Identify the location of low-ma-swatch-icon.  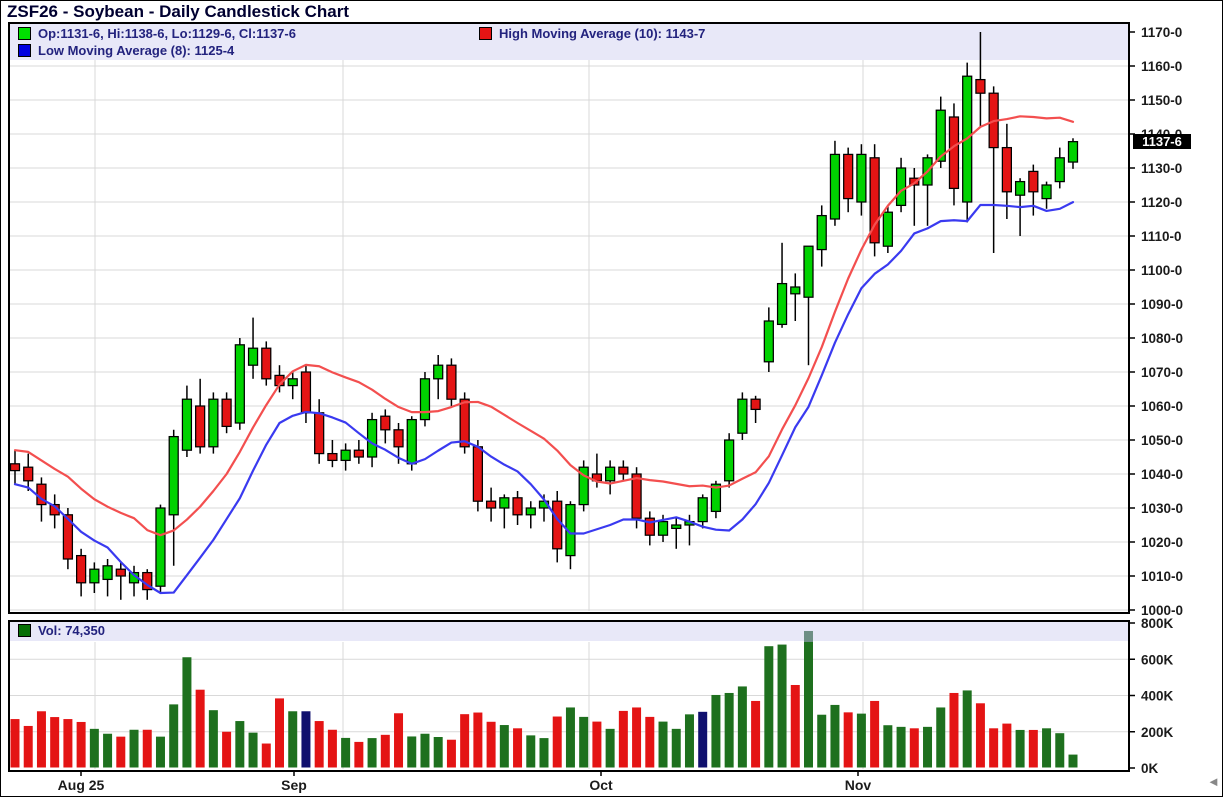
(24, 50).